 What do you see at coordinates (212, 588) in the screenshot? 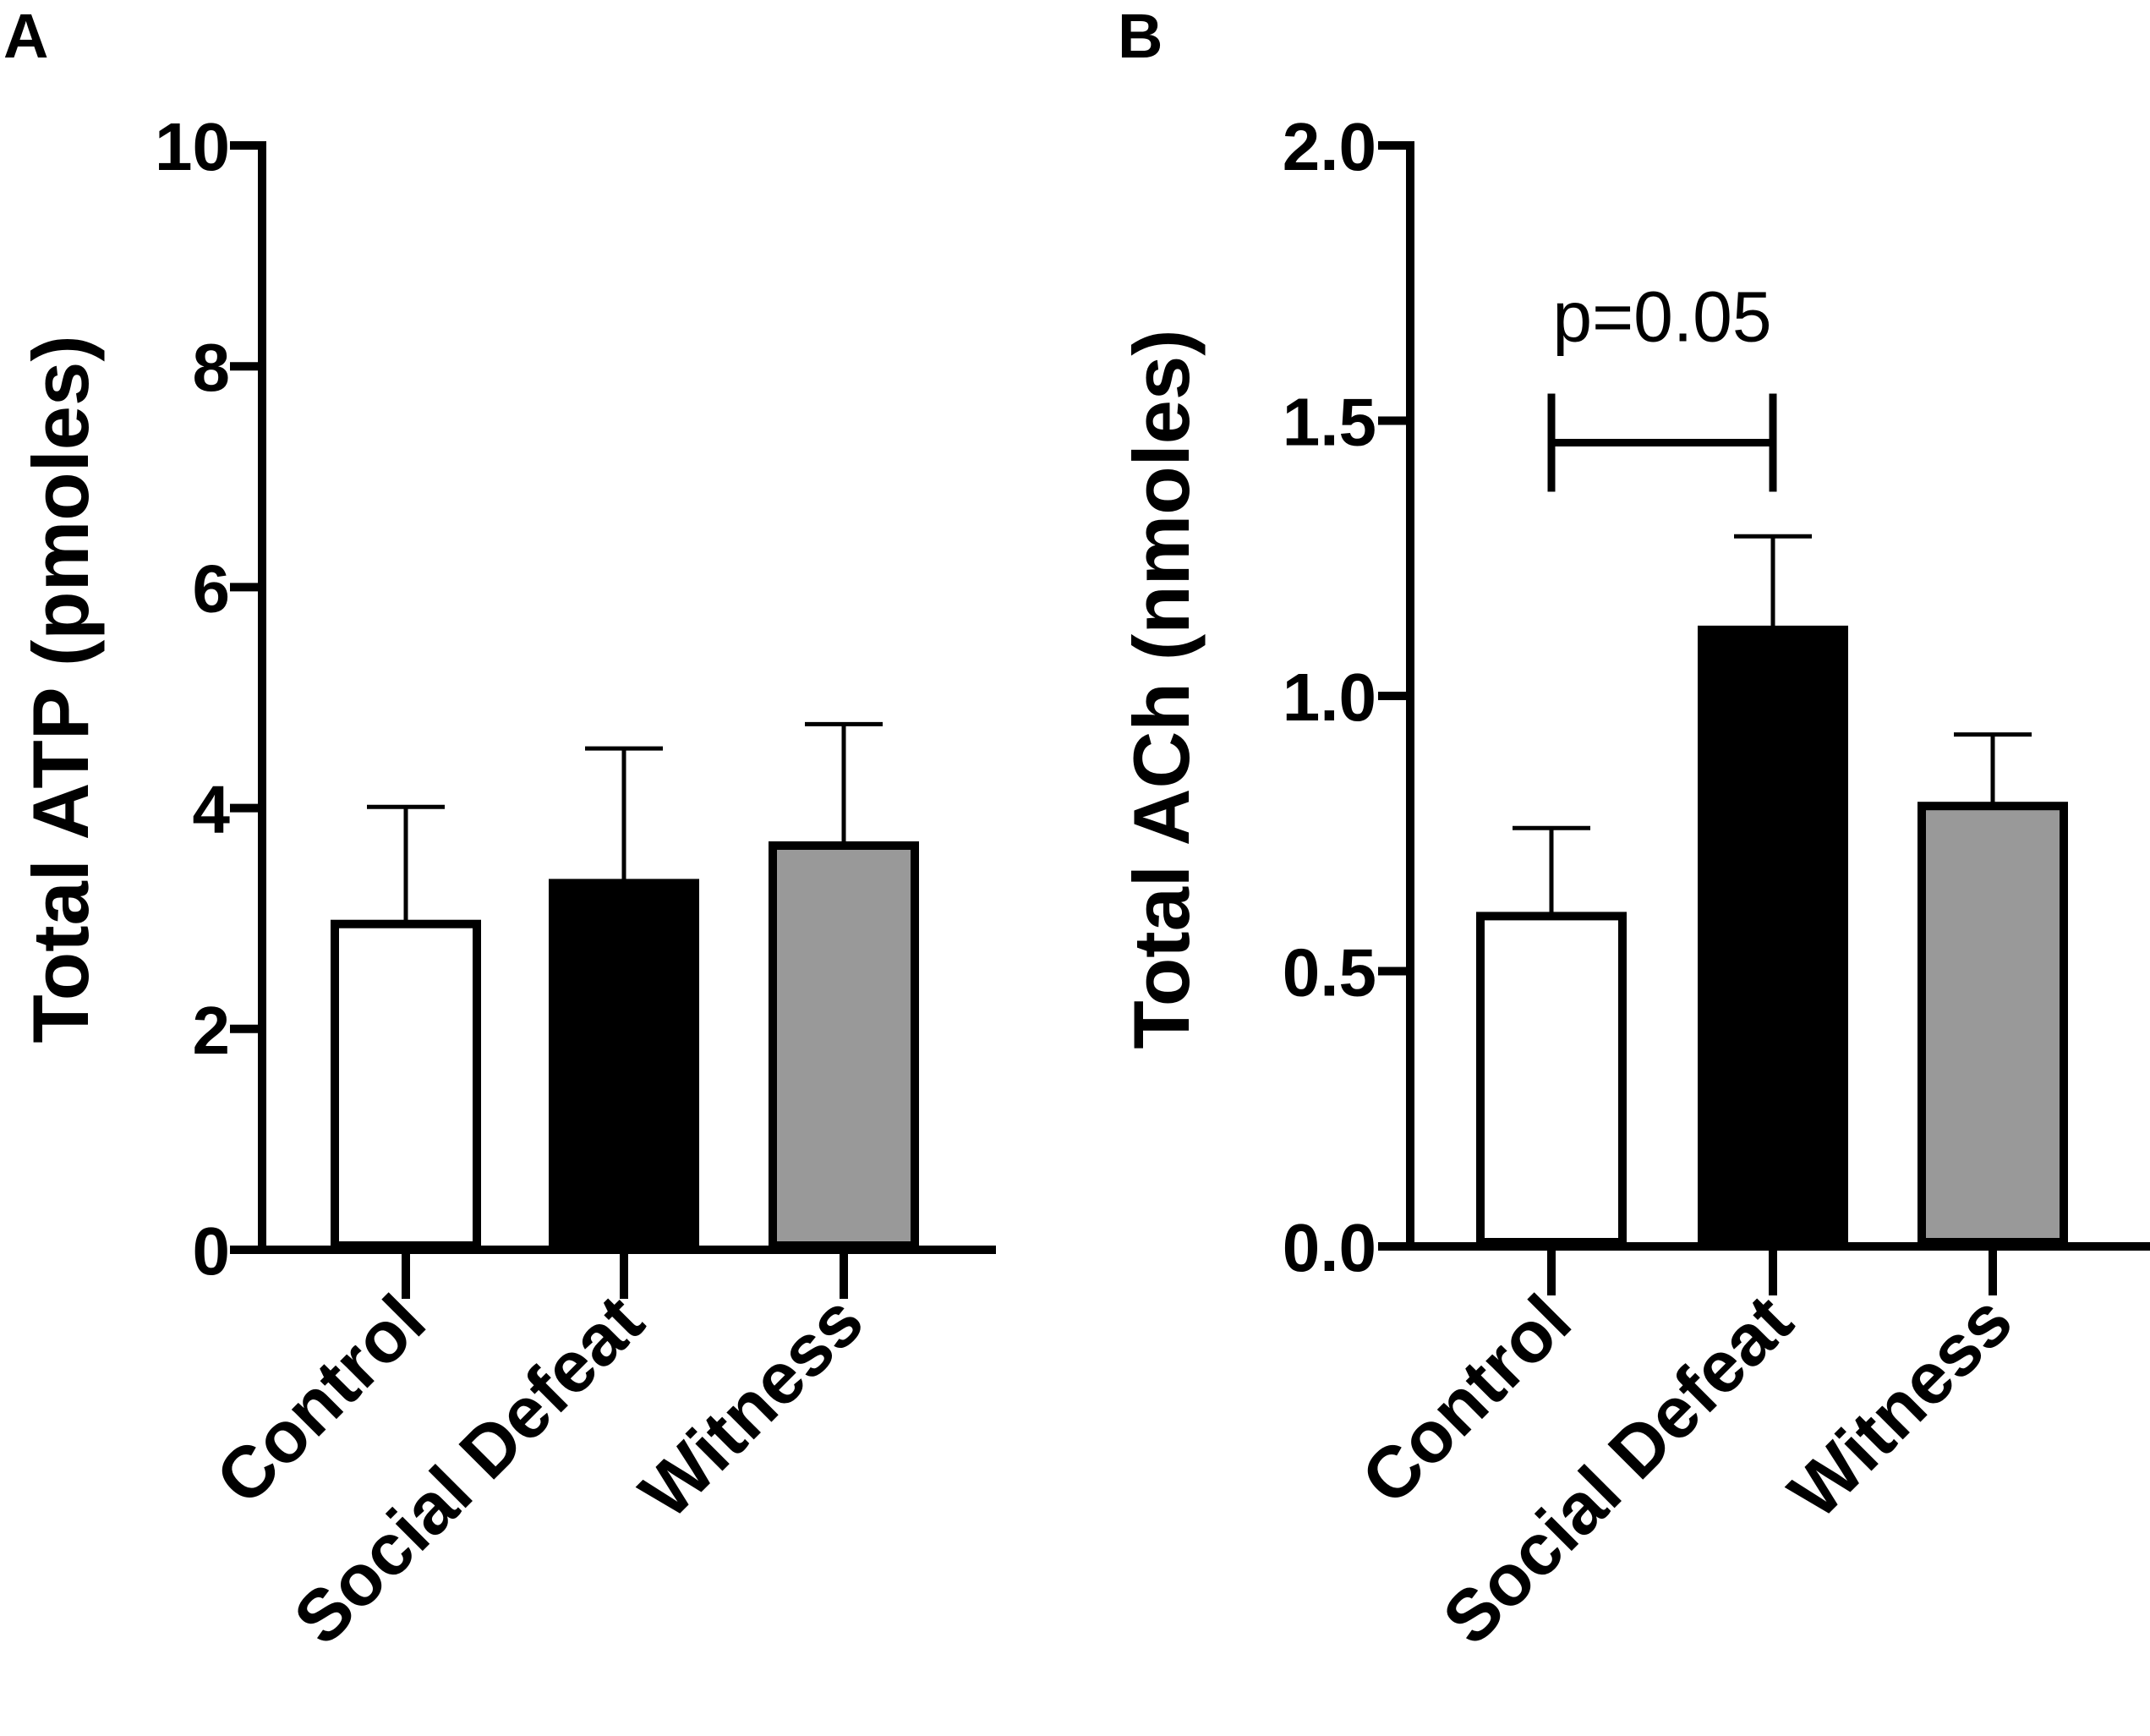
I see `panel-a-y-tick-label: 6` at bounding box center [212, 588].